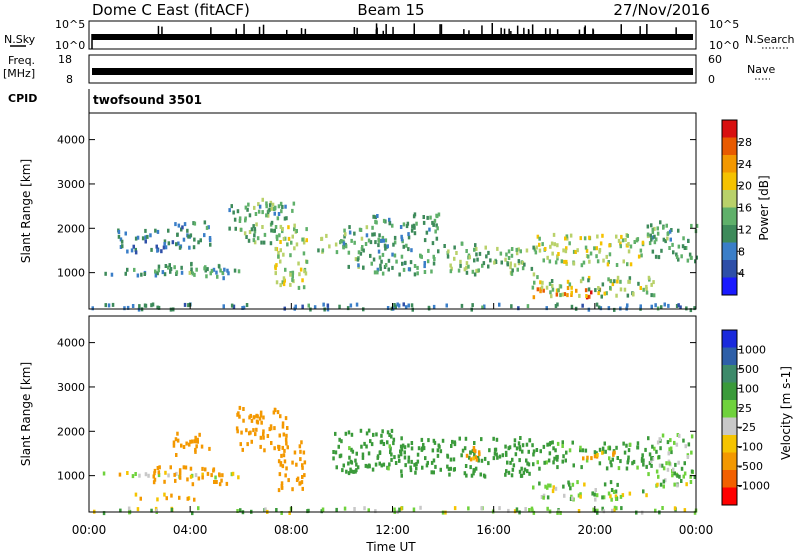  Describe the element at coordinates (745, 164) in the screenshot. I see `colorbar-tick-label: 24` at that location.